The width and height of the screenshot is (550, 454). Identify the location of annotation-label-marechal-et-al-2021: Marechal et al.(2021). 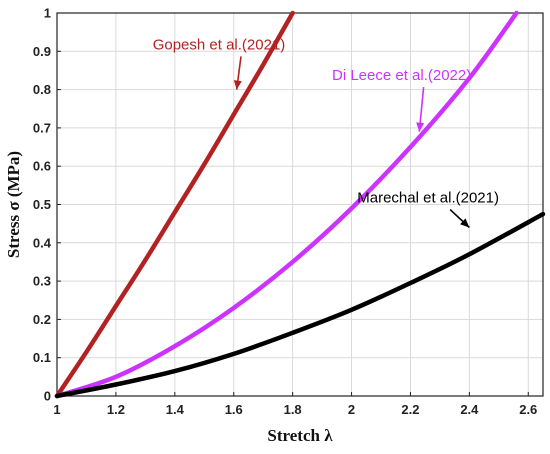
(428, 198).